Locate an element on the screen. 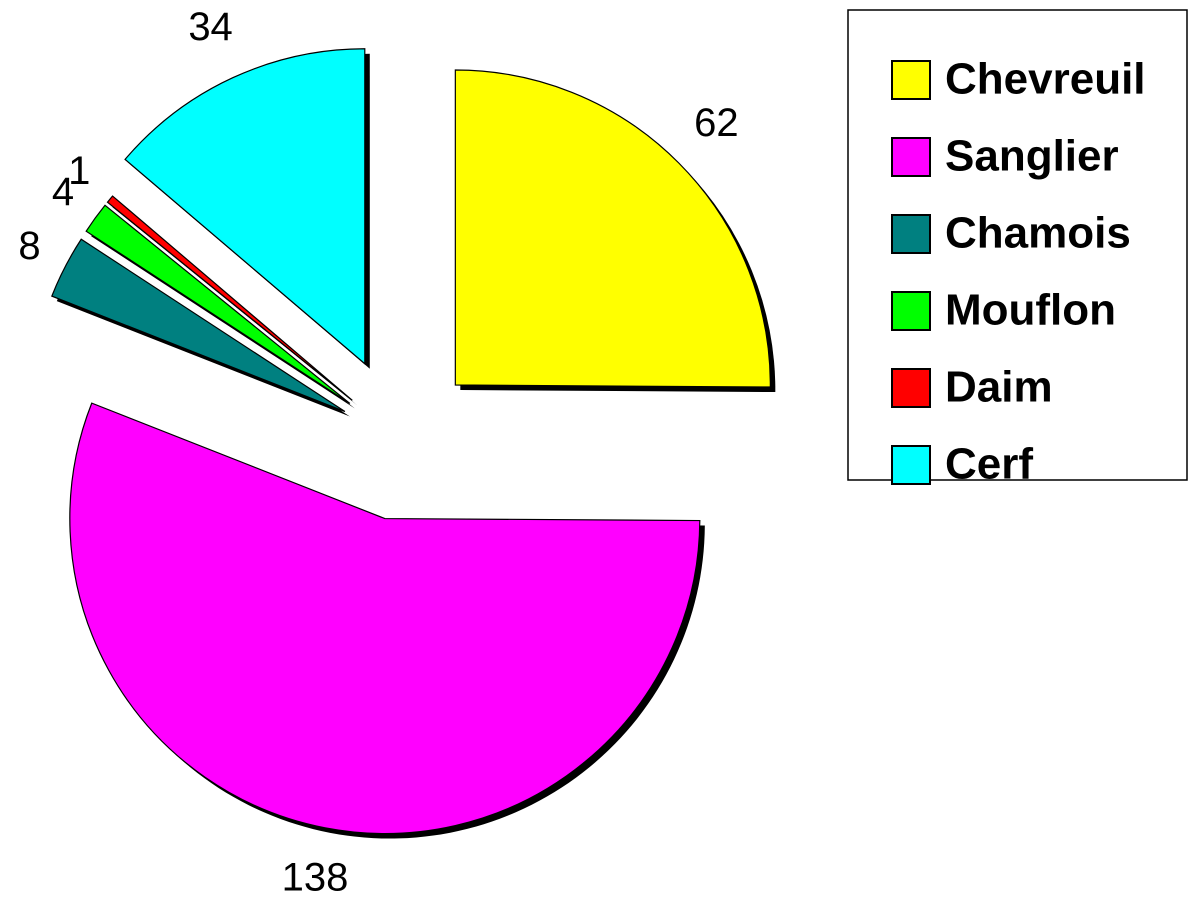 Image resolution: width=1188 pixels, height=902 pixels. data-label: 62 is located at coordinates (716, 123).